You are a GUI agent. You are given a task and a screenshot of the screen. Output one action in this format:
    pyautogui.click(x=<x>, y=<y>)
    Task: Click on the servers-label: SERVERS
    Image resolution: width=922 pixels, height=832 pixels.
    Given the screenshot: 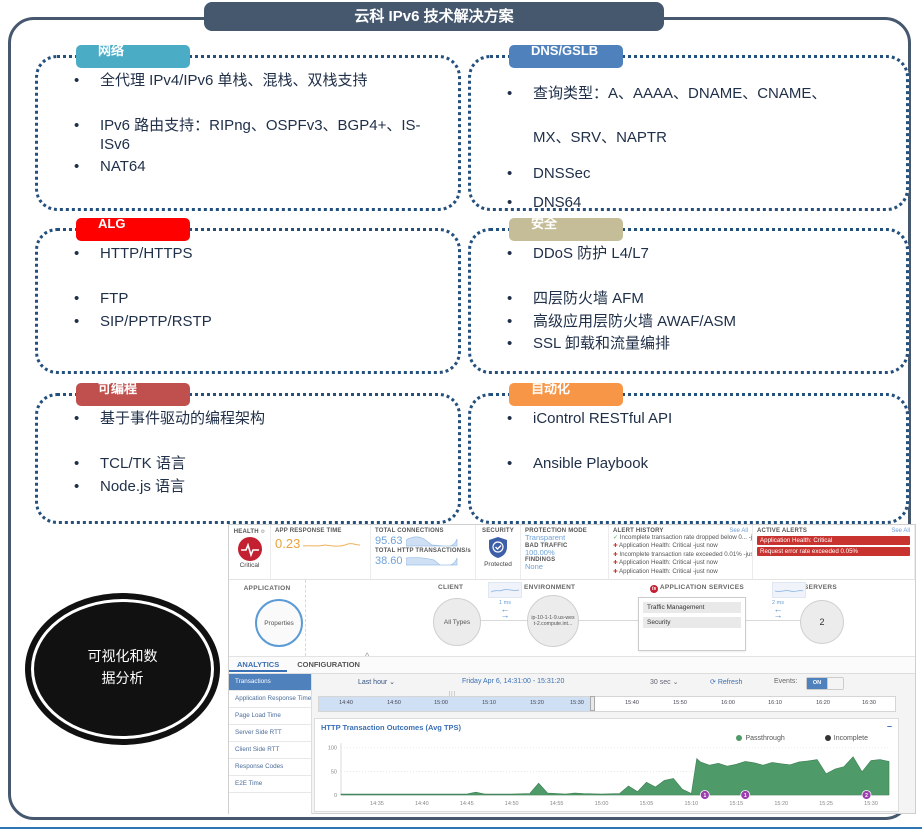 What is the action you would take?
    pyautogui.click(x=821, y=587)
    